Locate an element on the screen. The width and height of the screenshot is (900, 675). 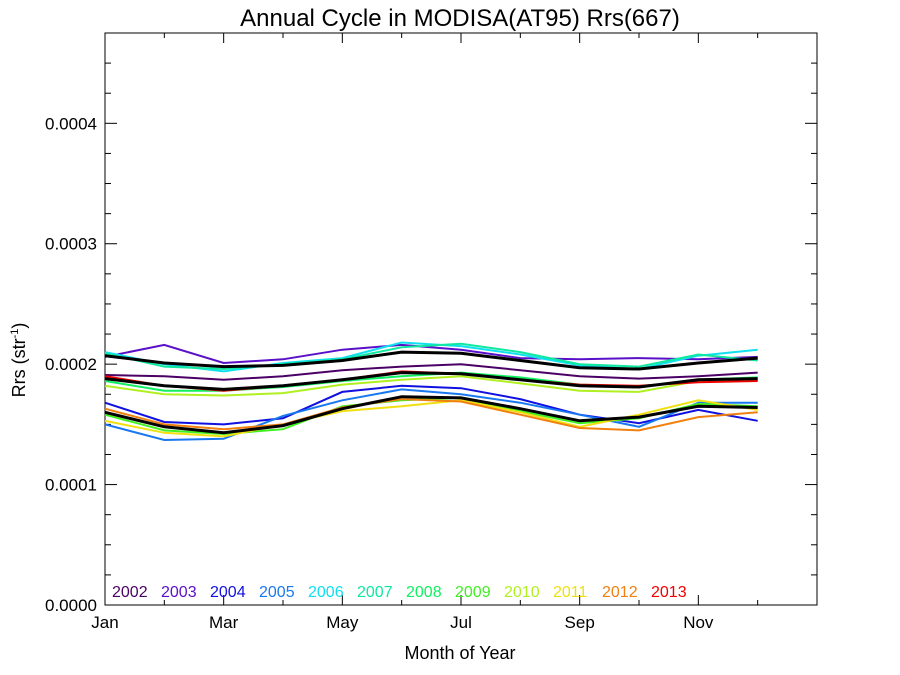
series-line-2002 is located at coordinates (431, 372).